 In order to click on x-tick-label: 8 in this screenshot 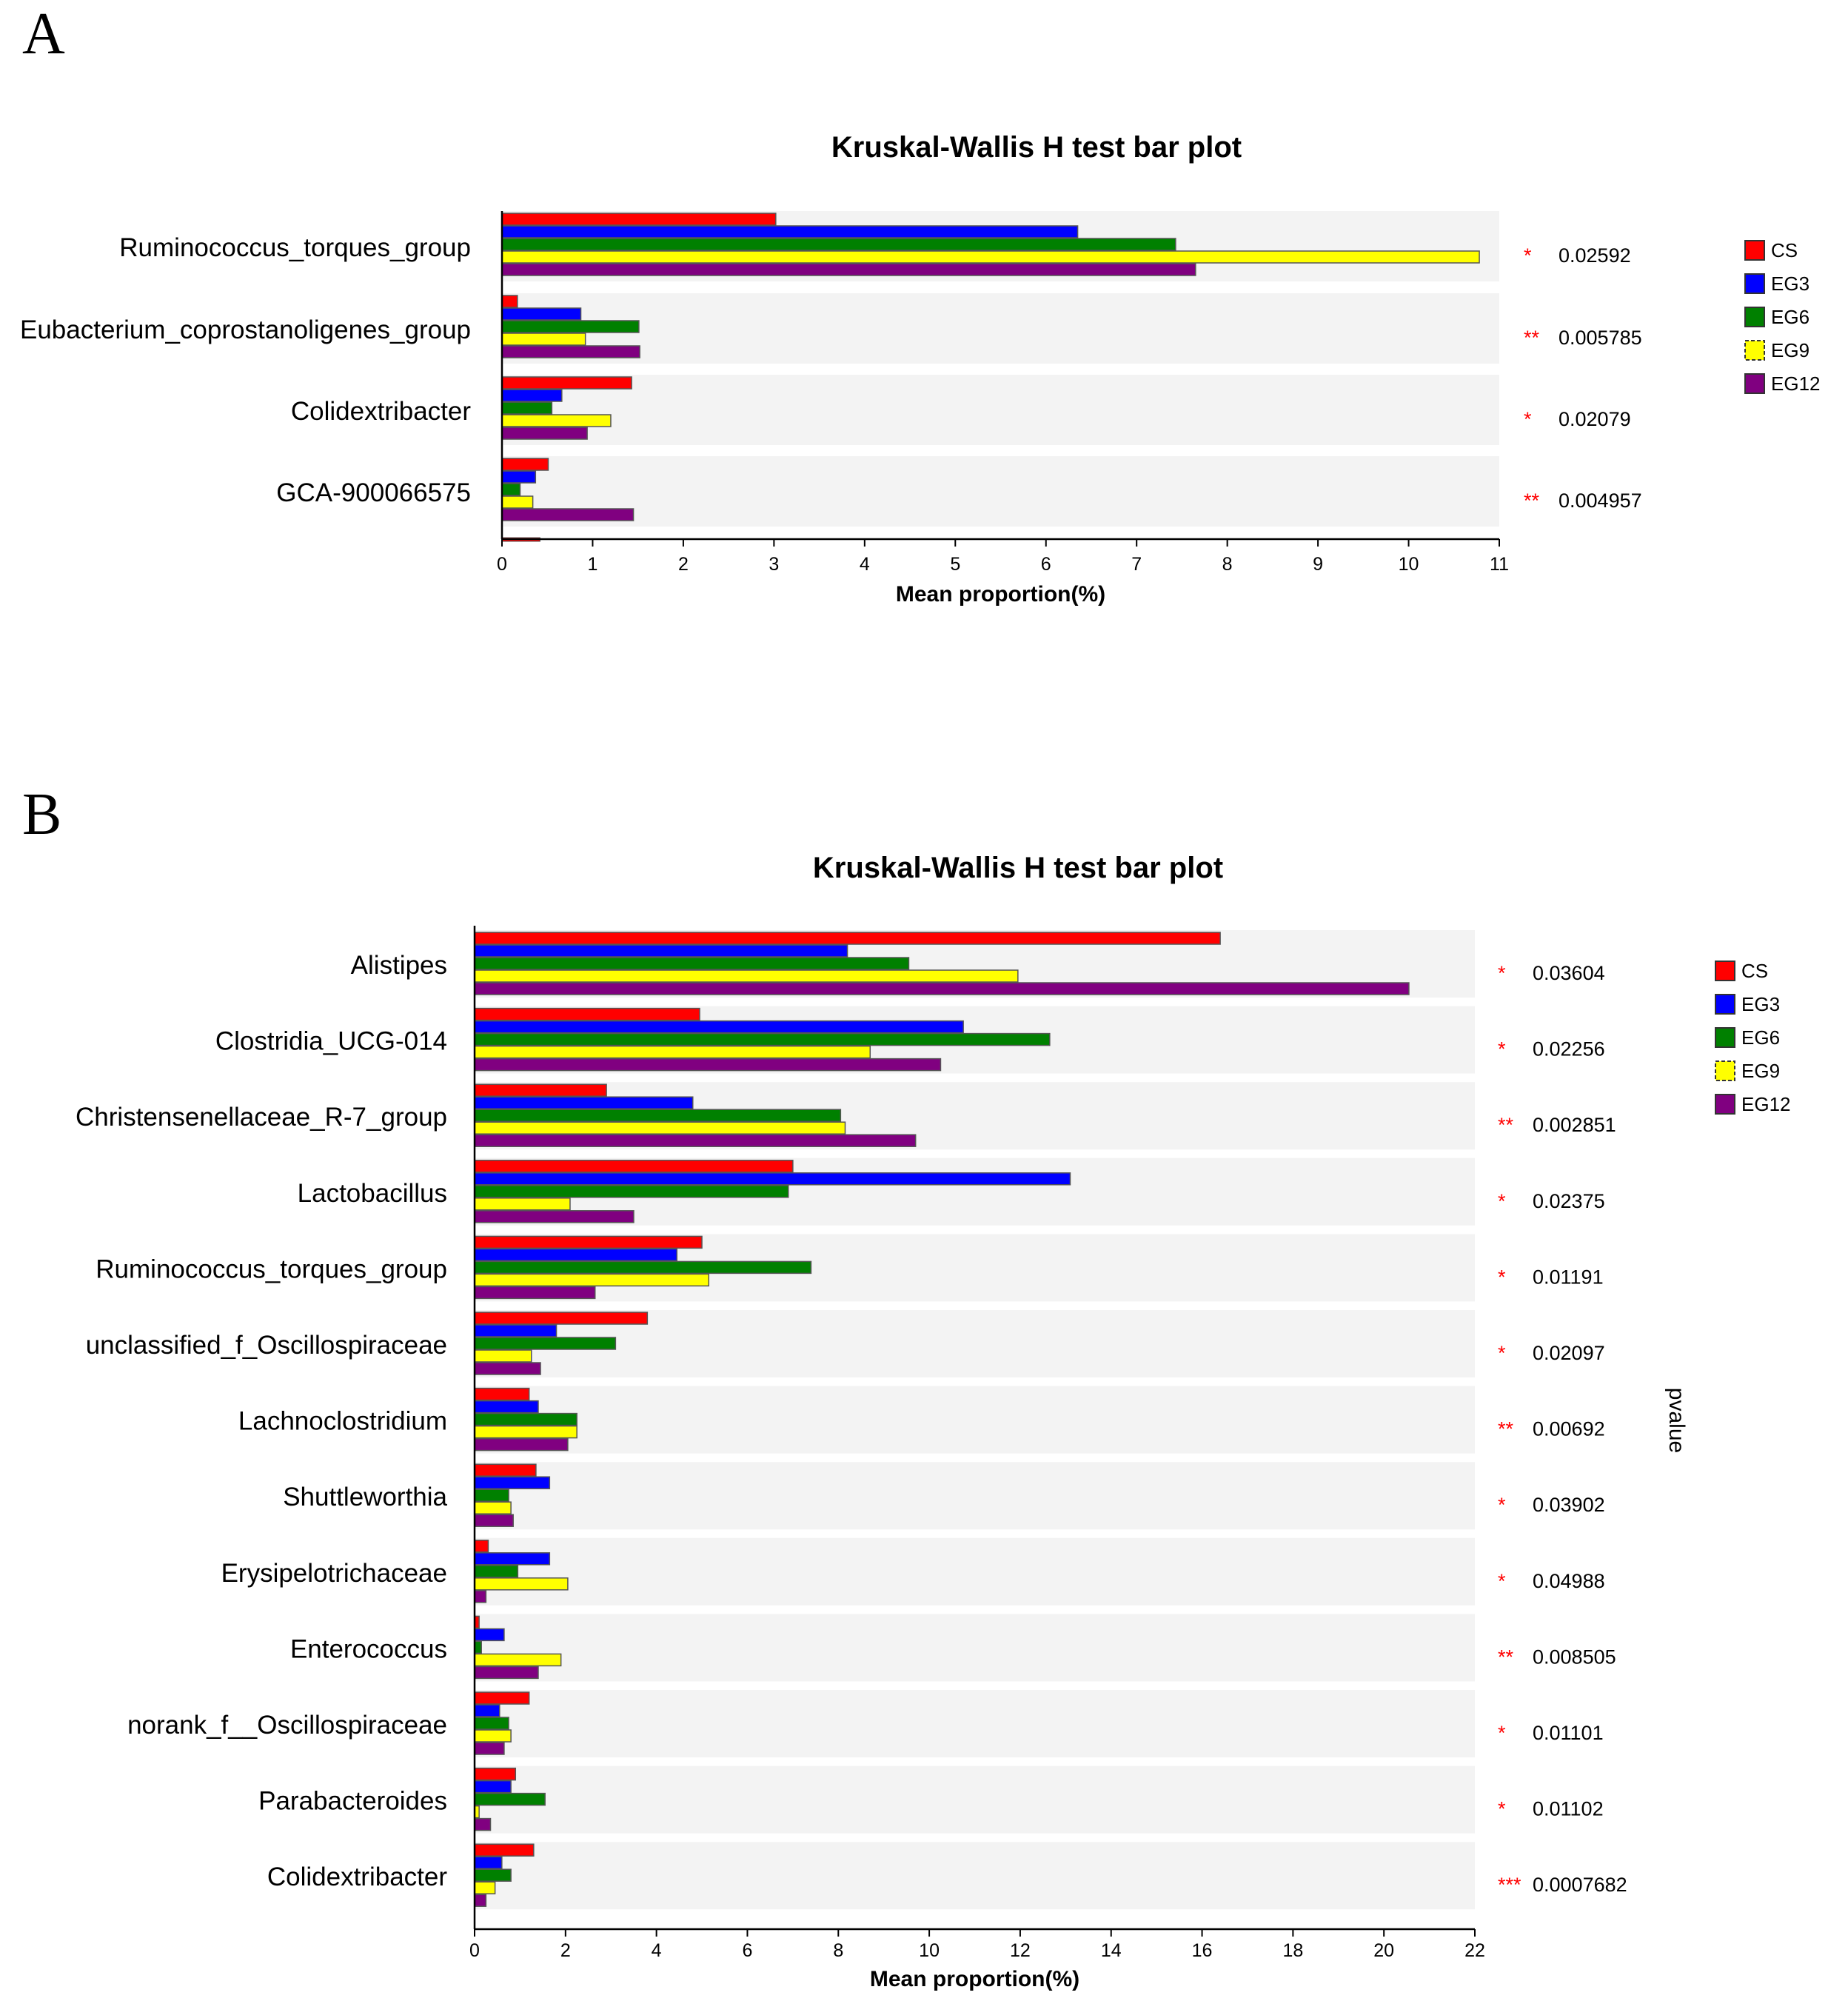, I will do `click(1227, 564)`.